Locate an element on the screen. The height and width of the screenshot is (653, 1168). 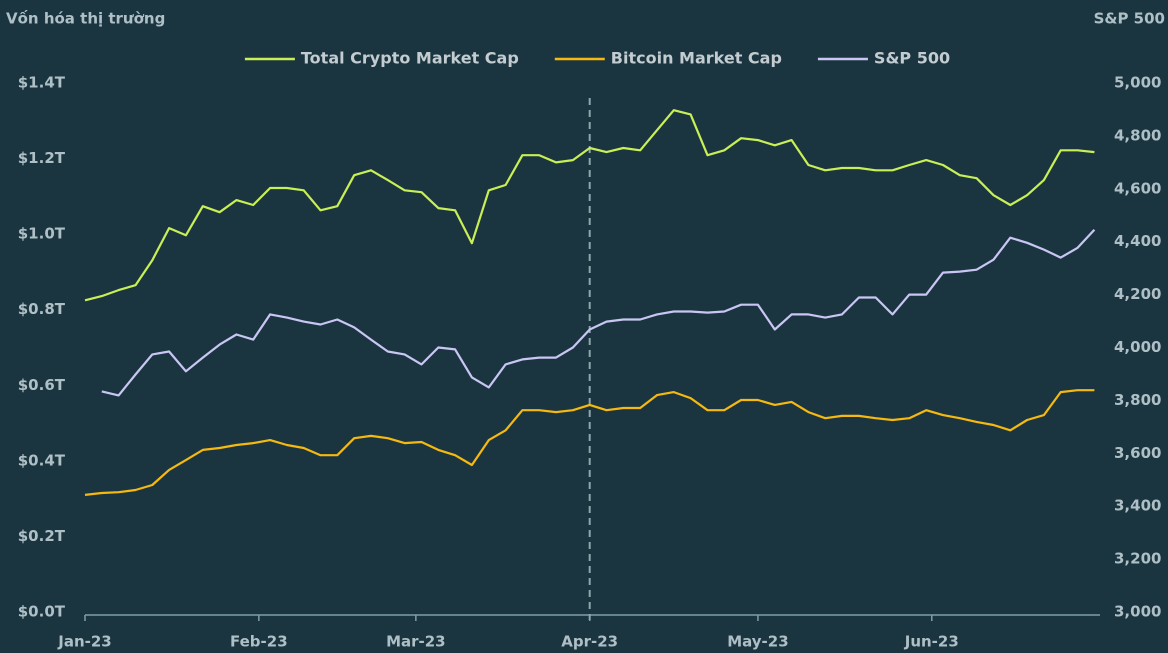
y-tick-label: $1.4T is located at coordinates (42, 83).